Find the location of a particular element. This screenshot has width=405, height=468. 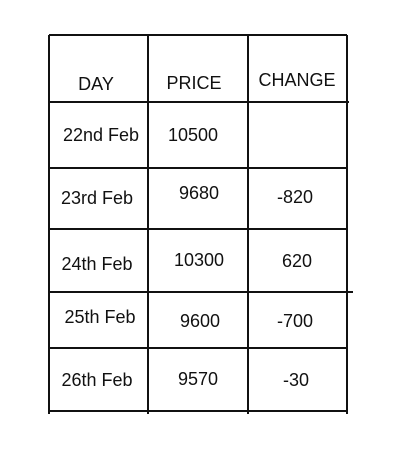

cell-price: 9680 is located at coordinates (199, 193).